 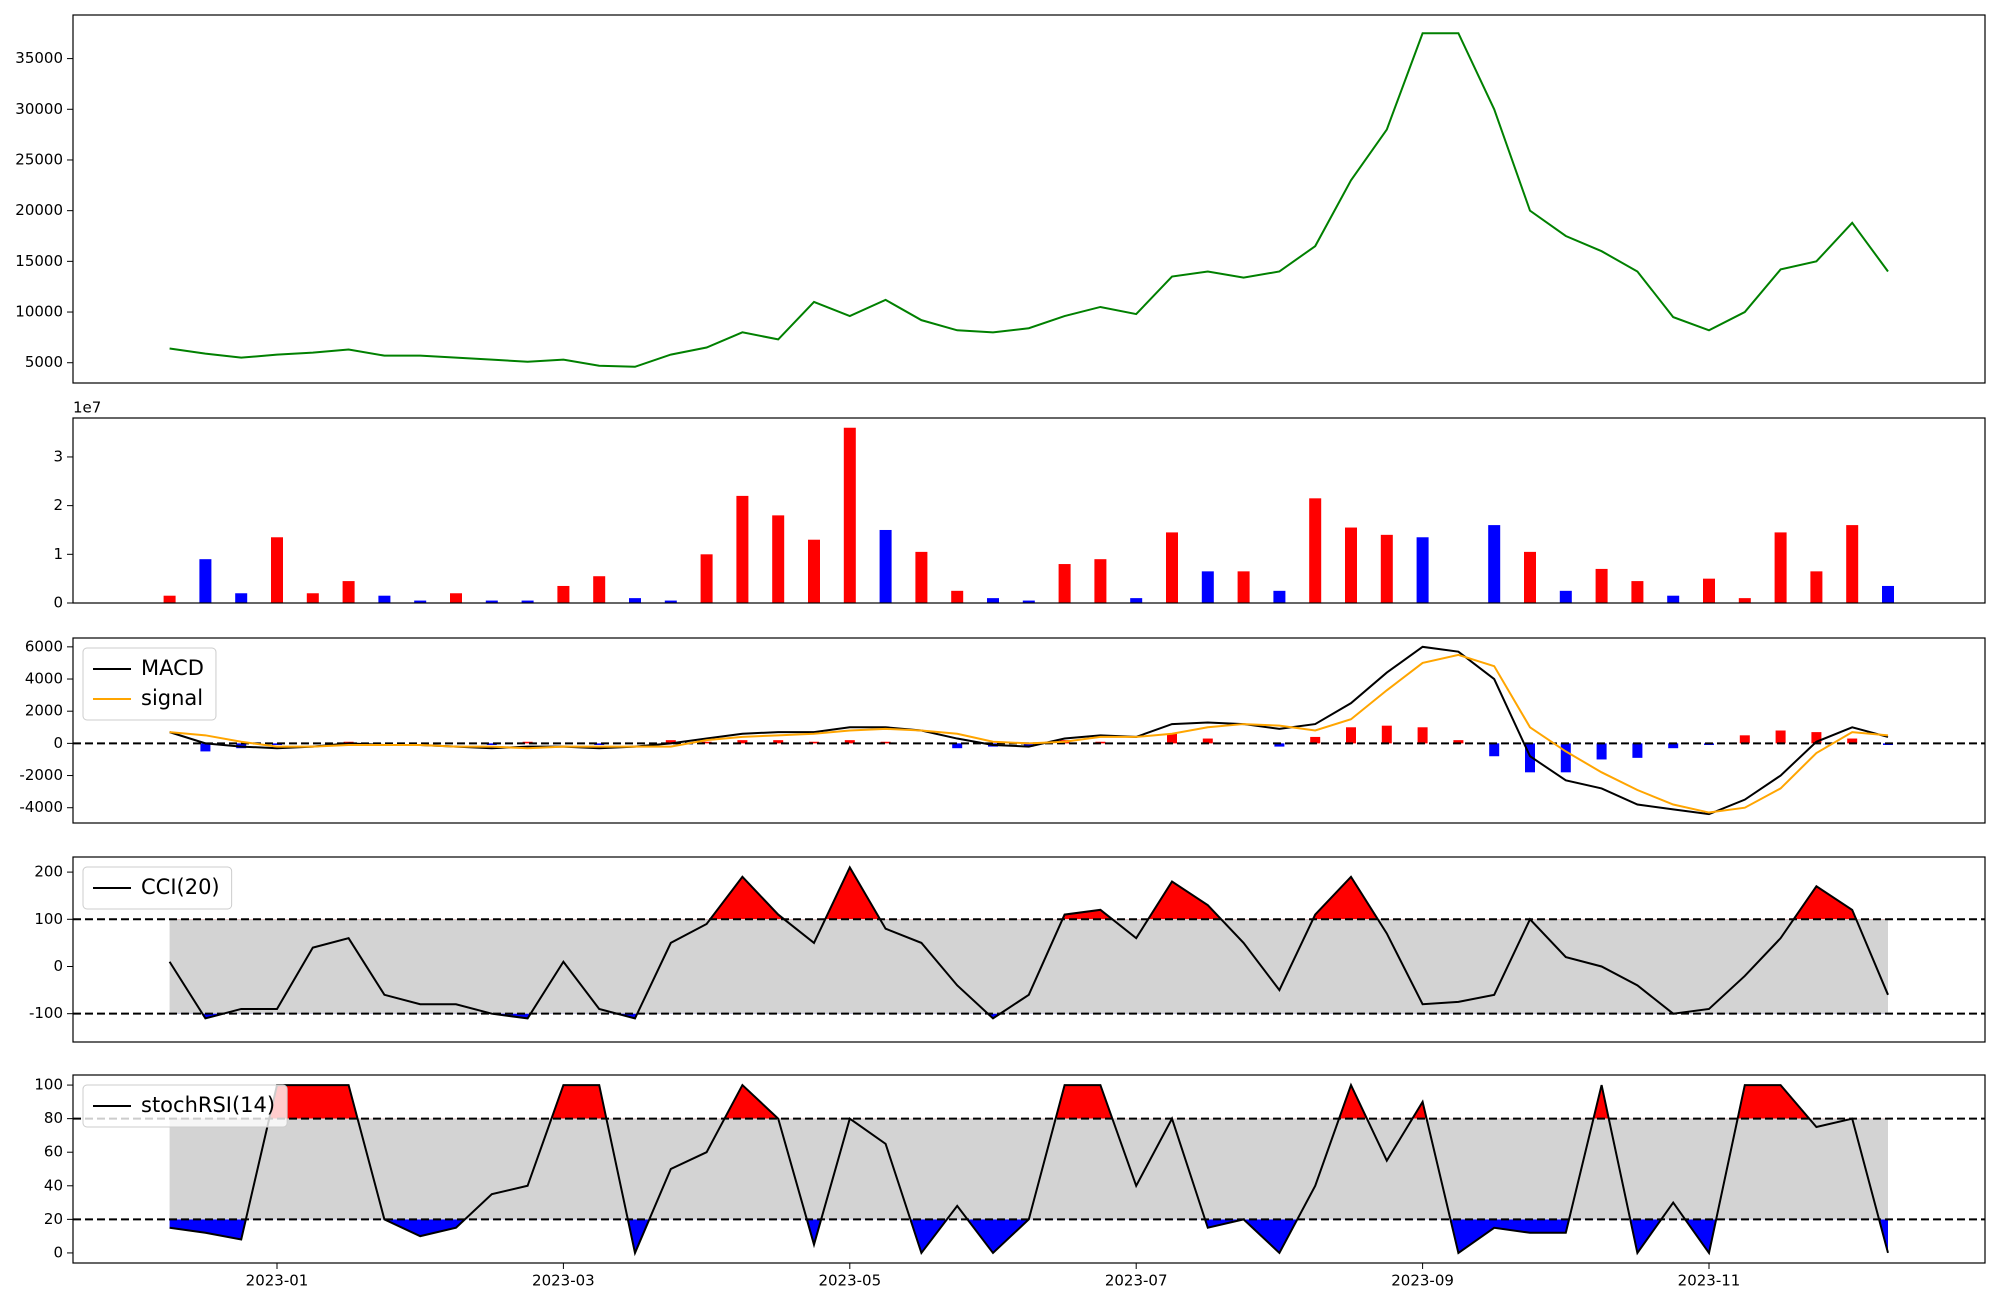 What do you see at coordinates (58, 505) in the screenshot?
I see `y-tick-label: 2` at bounding box center [58, 505].